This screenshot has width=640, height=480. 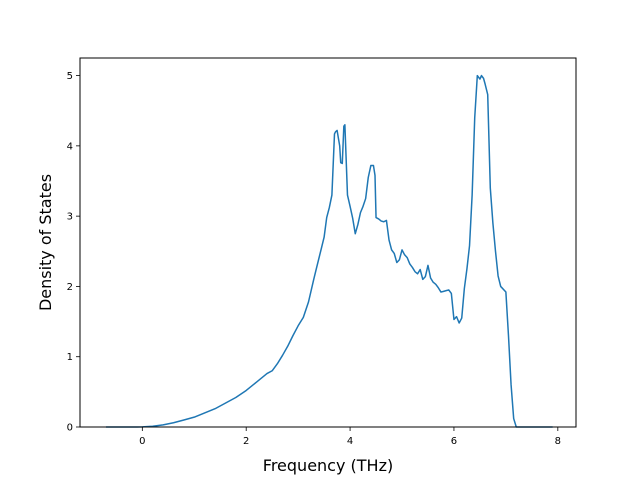 I want to click on y-tick-label: 2, so click(x=70, y=287).